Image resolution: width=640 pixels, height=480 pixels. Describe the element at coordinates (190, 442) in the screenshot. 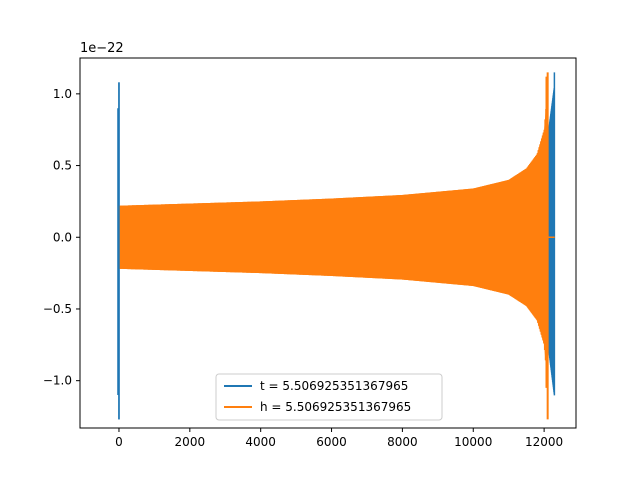

I see `x-tick-label: 2000` at that location.